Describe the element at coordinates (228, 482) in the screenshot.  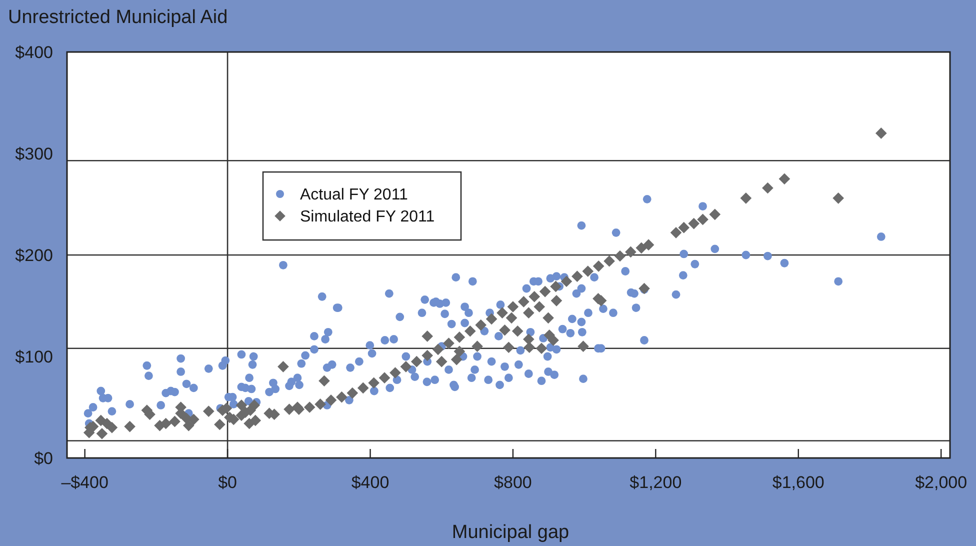
I see `x-tick-label: $0` at that location.